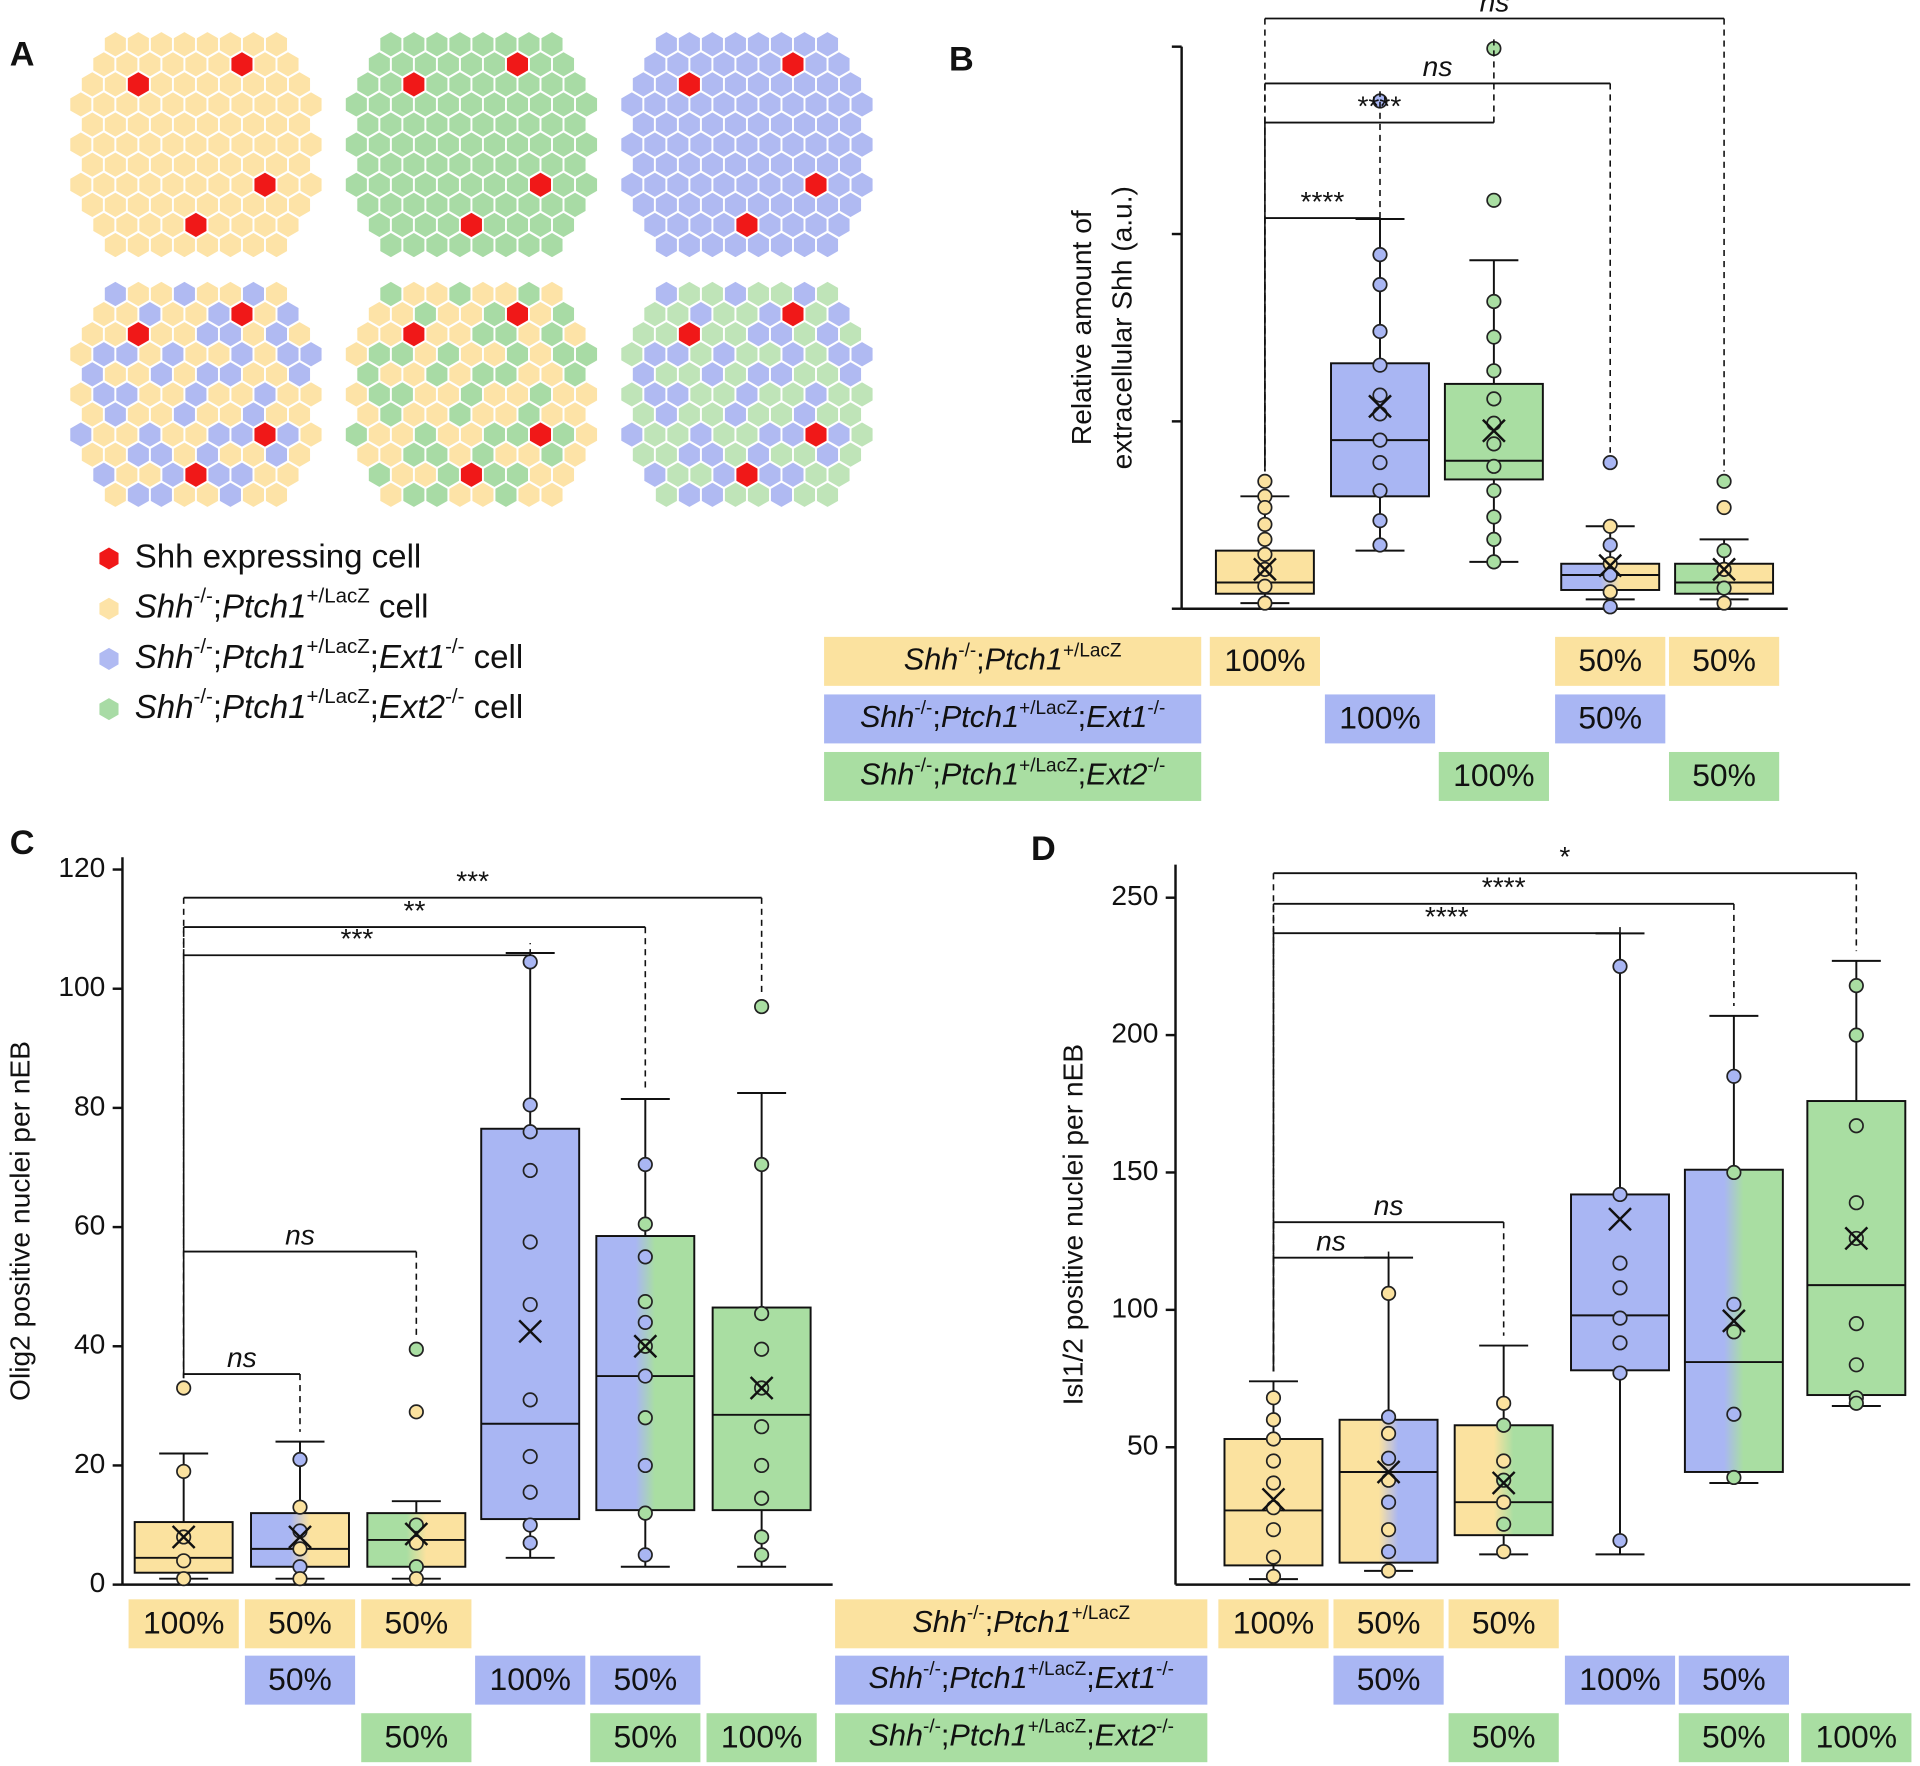 The image size is (1920, 1766). Describe the element at coordinates (278, 556) in the screenshot. I see `legend-label: Shh expressing cell` at that location.